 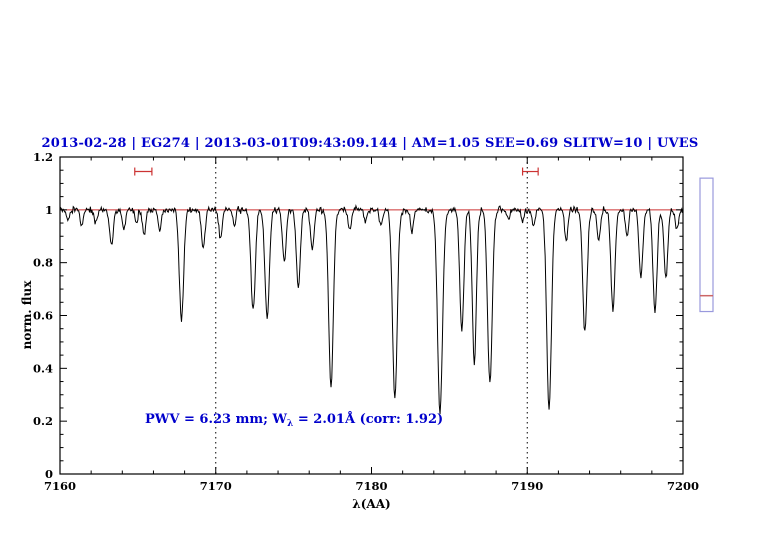 What do you see at coordinates (216, 486) in the screenshot?
I see `x-tick-label: 7170` at bounding box center [216, 486].